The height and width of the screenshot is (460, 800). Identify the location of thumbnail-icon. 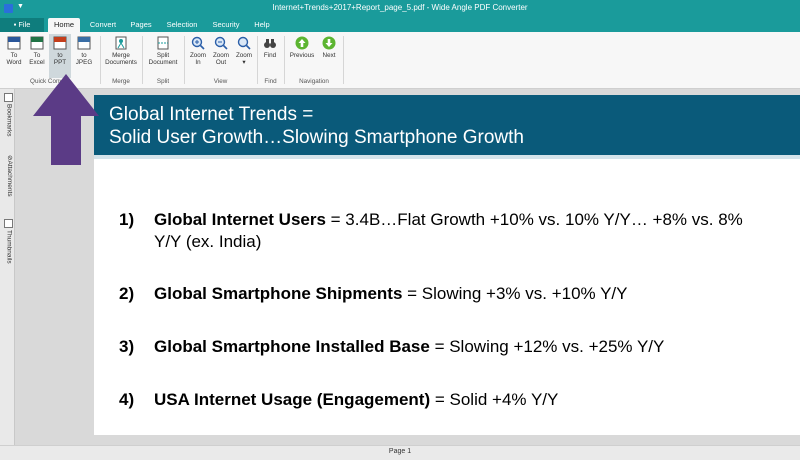
(8, 223).